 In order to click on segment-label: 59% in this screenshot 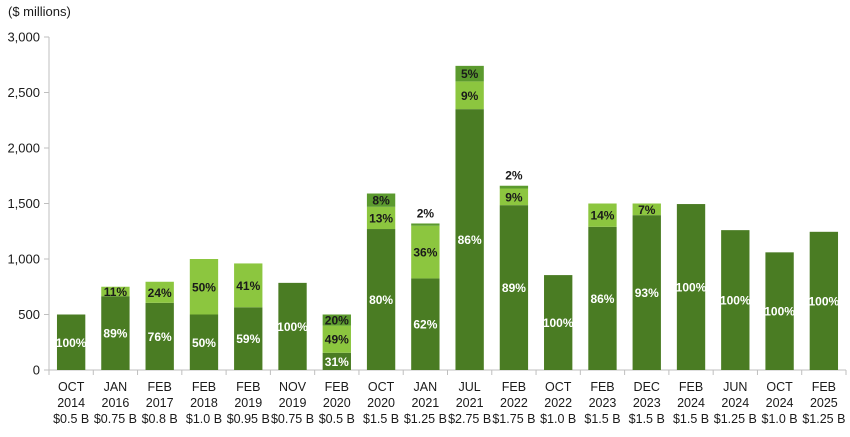, I will do `click(248, 339)`.